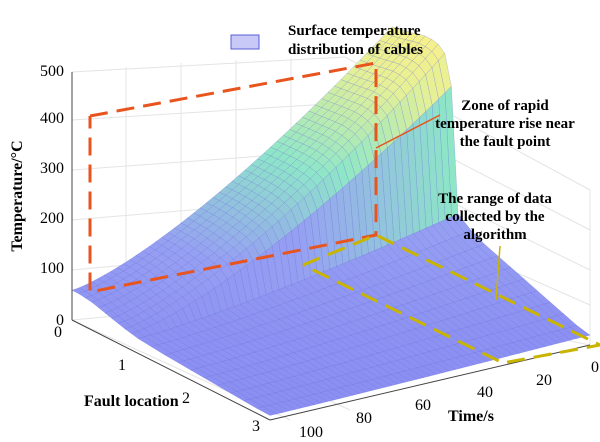  Describe the element at coordinates (423, 405) in the screenshot. I see `y-tick-label: 60` at that location.